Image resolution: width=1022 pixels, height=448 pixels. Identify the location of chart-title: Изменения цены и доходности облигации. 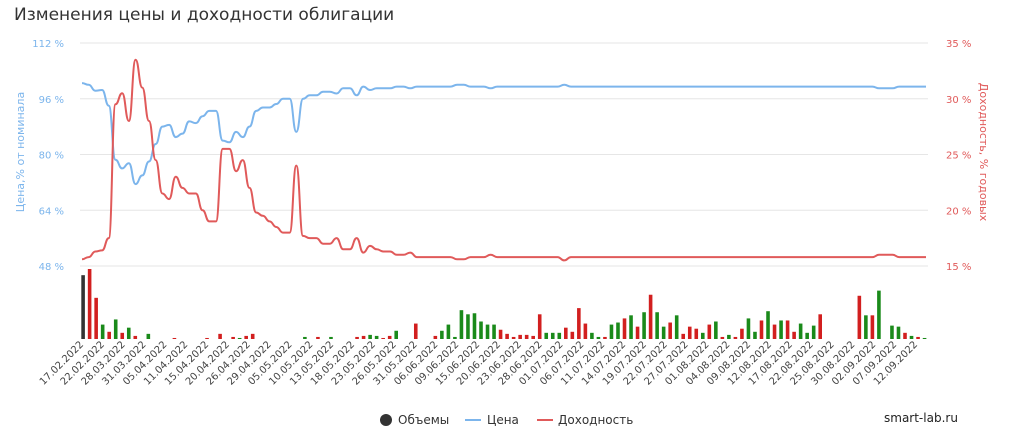
(204, 15).